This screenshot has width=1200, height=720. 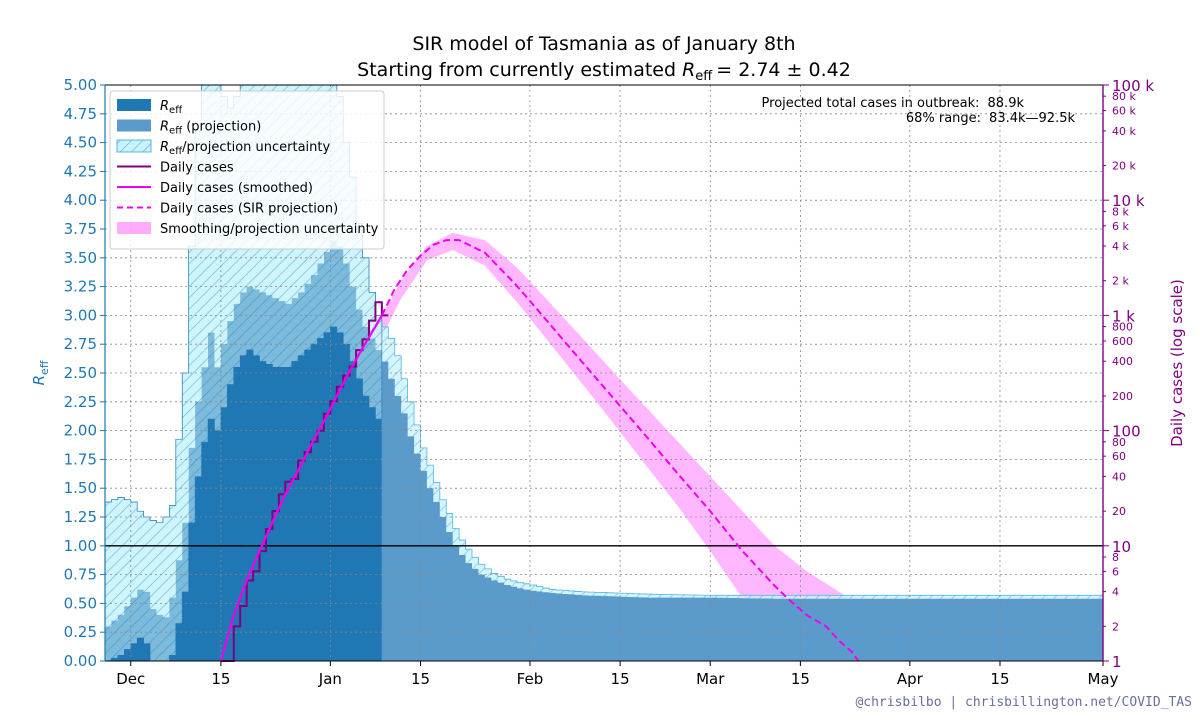 What do you see at coordinates (1119, 476) in the screenshot?
I see `right-minor-tick-label: 40` at bounding box center [1119, 476].